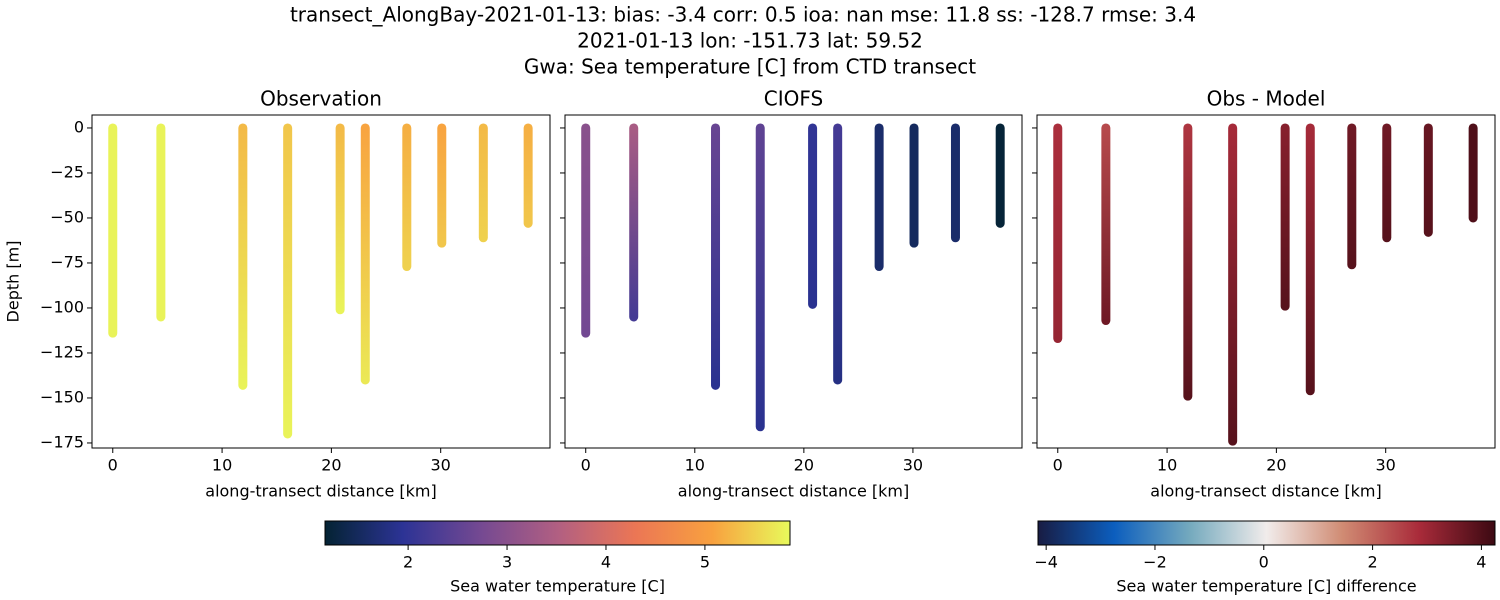 The height and width of the screenshot is (600, 1500). Describe the element at coordinates (62, 441) in the screenshot. I see `y-tick-label: −175` at that location.